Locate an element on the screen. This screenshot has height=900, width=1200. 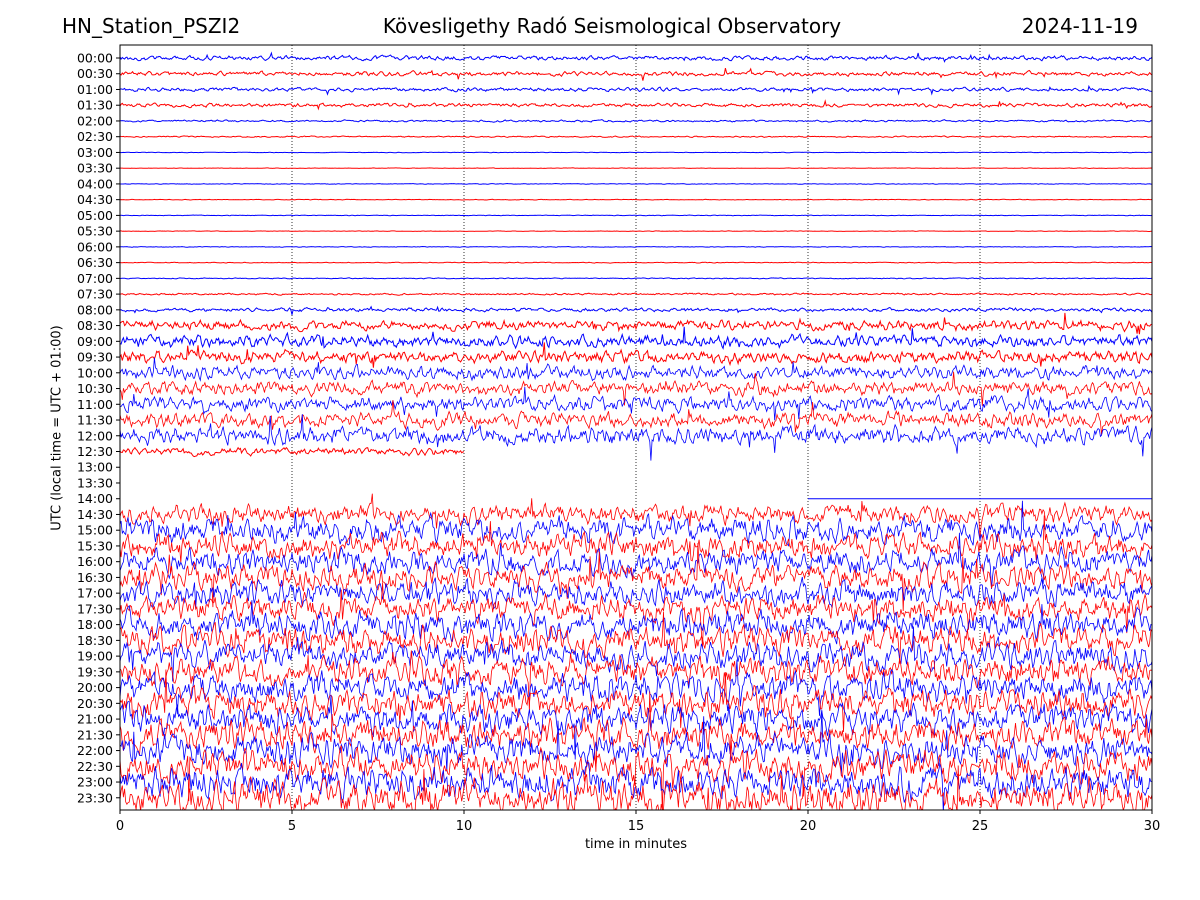
station-name: HN_Station_PSZI2 is located at coordinates (151, 26).